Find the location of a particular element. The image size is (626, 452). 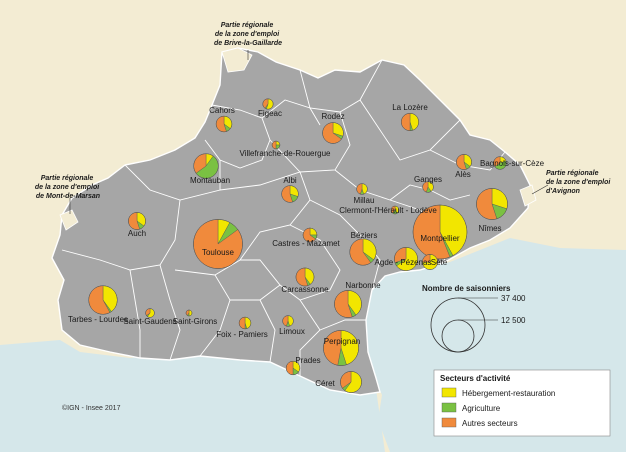

pie-montauban is located at coordinates (206, 166).